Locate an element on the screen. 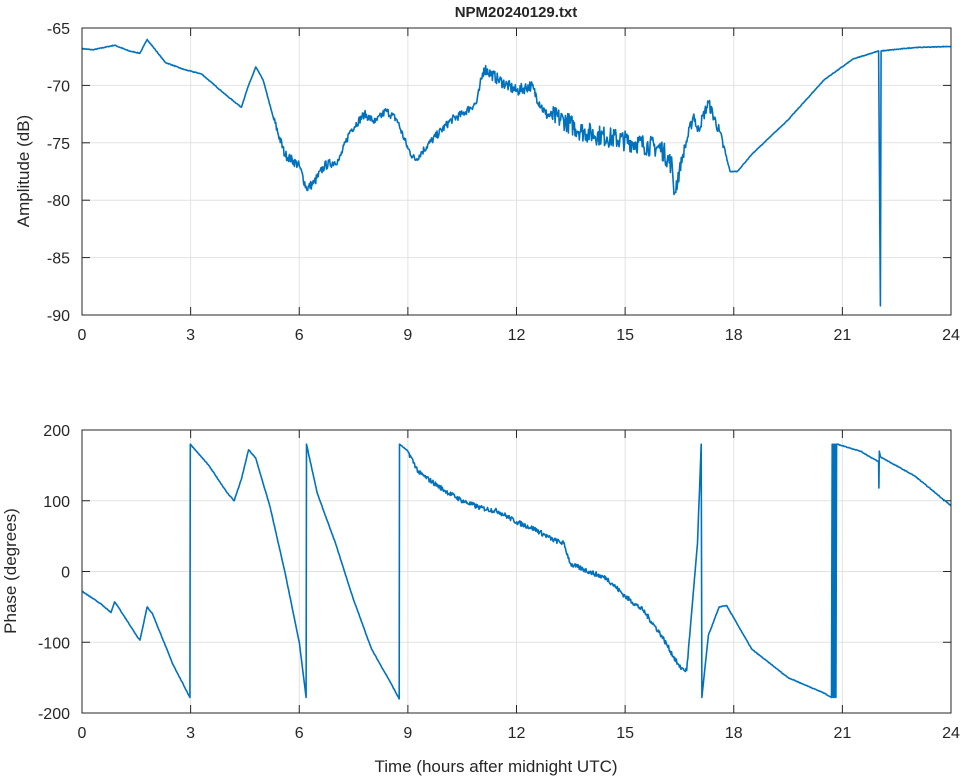  y-tick-label: -70 is located at coordinates (58, 86).